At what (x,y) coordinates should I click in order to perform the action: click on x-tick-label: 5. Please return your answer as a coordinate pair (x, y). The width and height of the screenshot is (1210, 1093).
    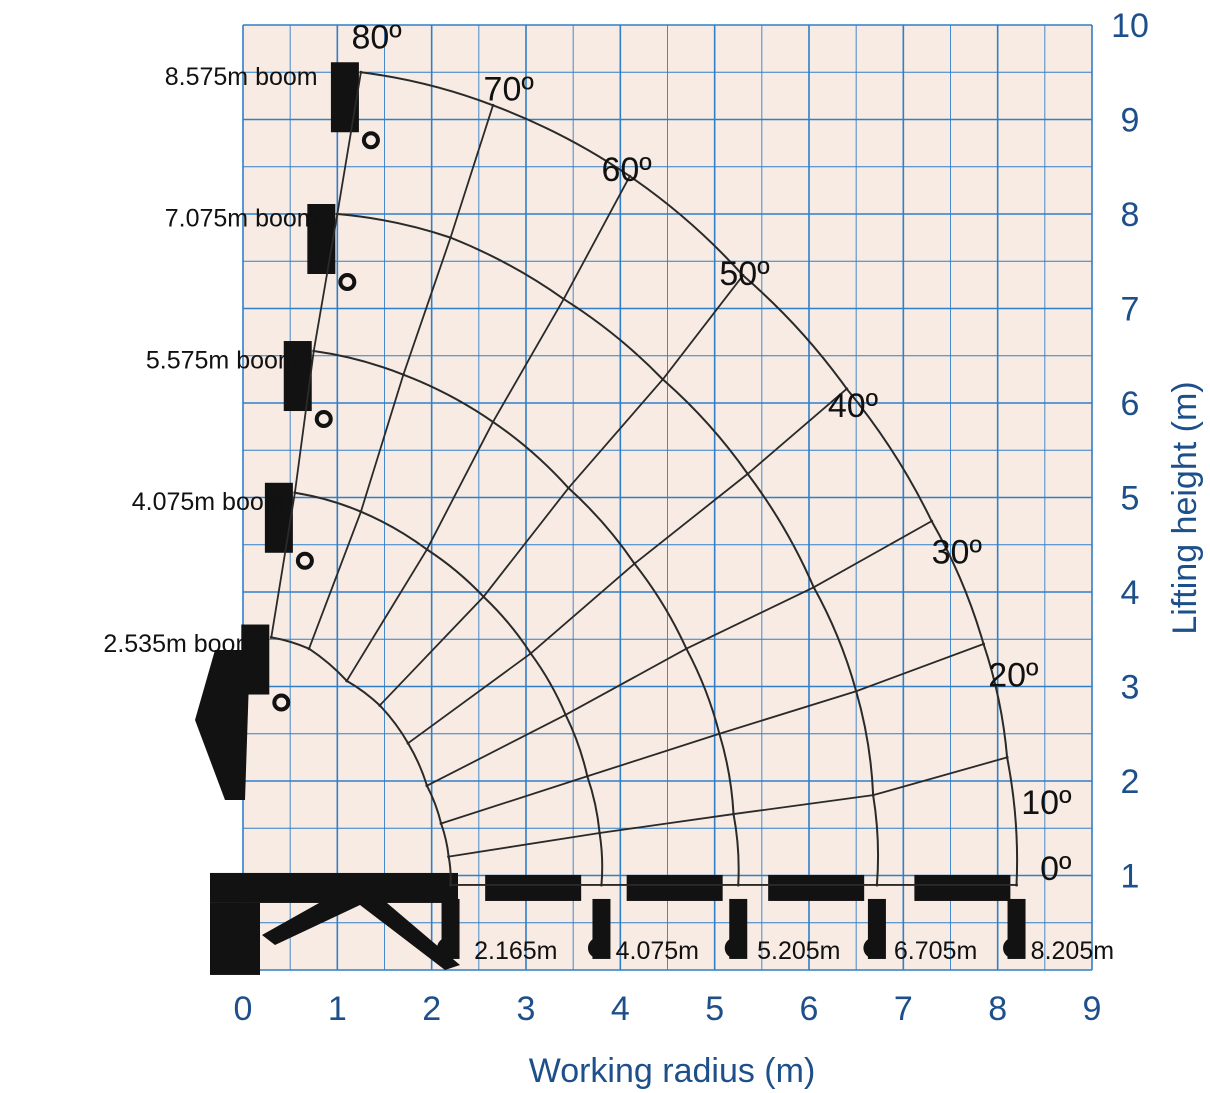
    Looking at the image, I should click on (714, 1009).